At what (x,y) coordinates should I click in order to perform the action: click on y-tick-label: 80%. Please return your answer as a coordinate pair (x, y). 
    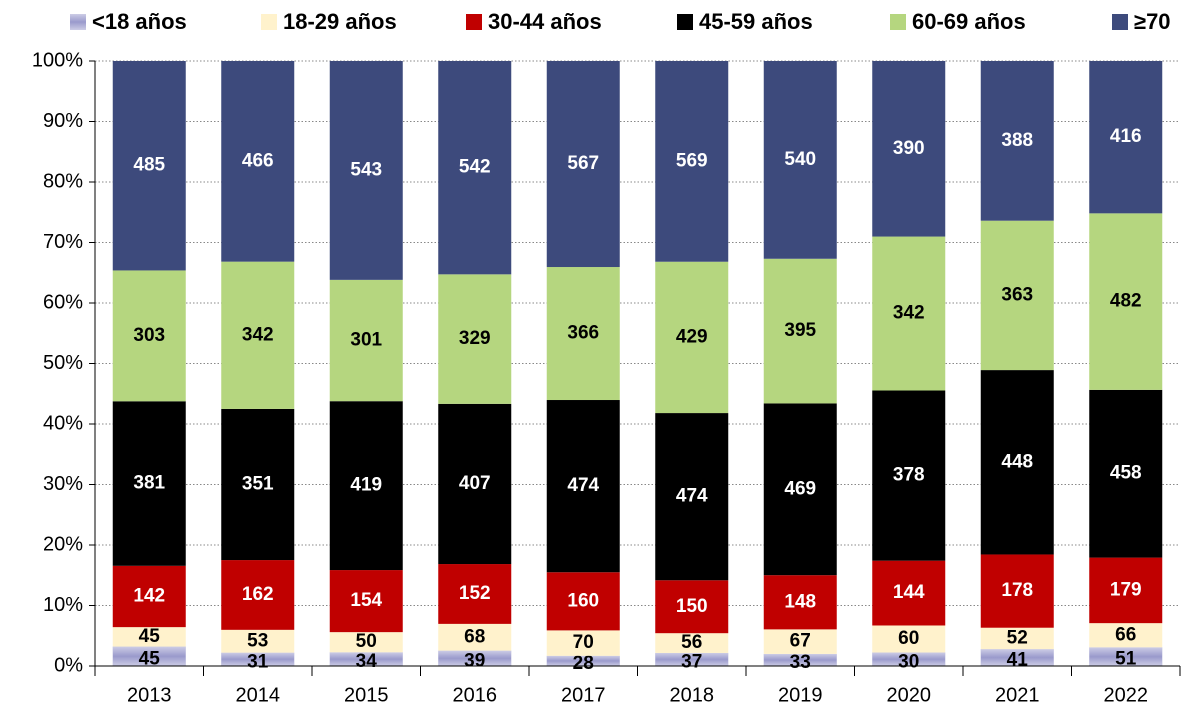
    Looking at the image, I should click on (63, 181).